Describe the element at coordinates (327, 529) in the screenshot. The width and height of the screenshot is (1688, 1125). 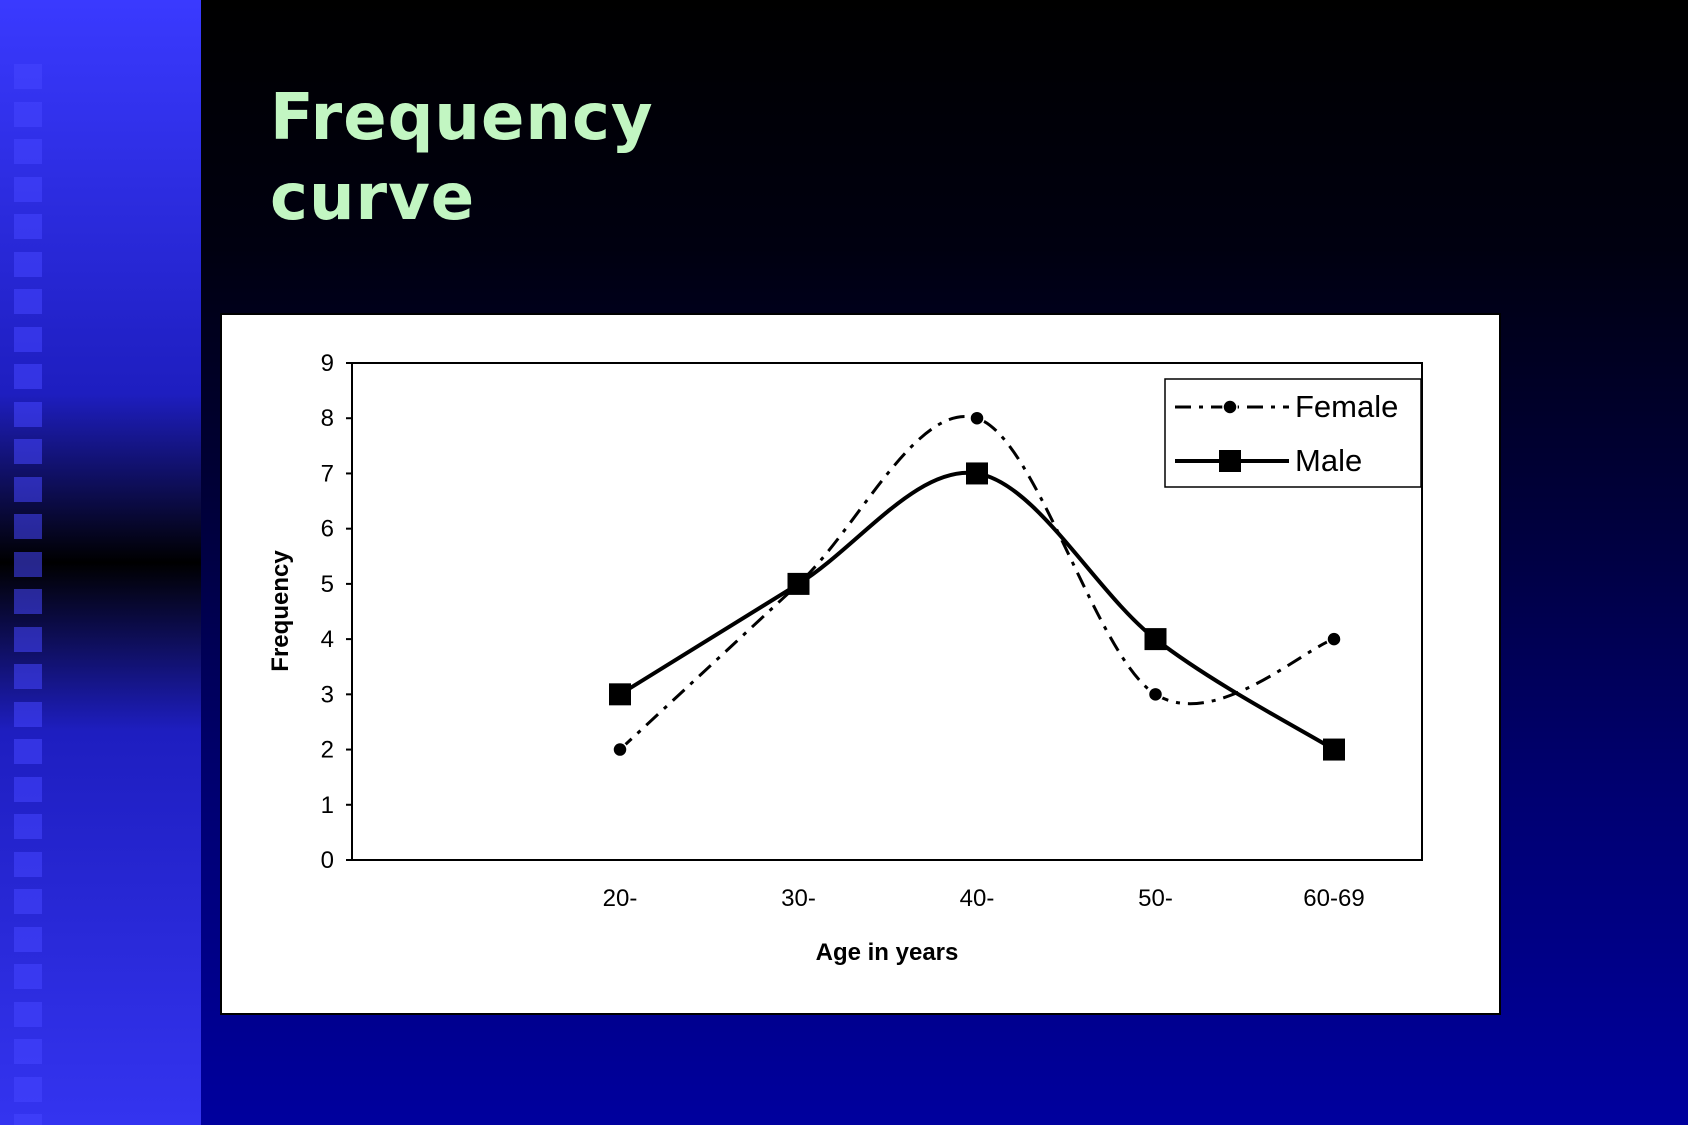
I see `y-tick-label: 6` at that location.